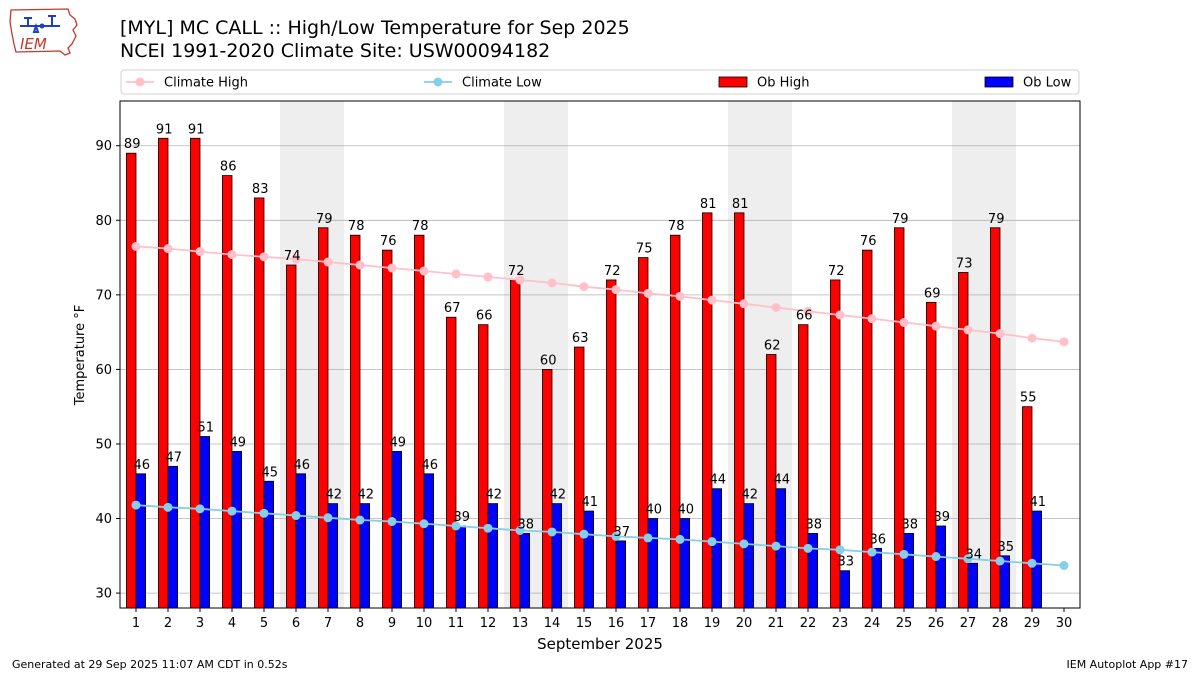 This screenshot has height=675, width=1200. I want to click on y-tick-label: 90, so click(103, 146).